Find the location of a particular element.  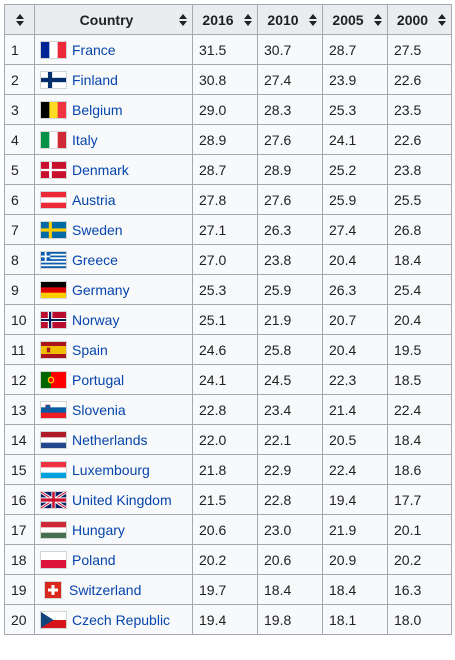

country-link: Czech Republic is located at coordinates (121, 619).